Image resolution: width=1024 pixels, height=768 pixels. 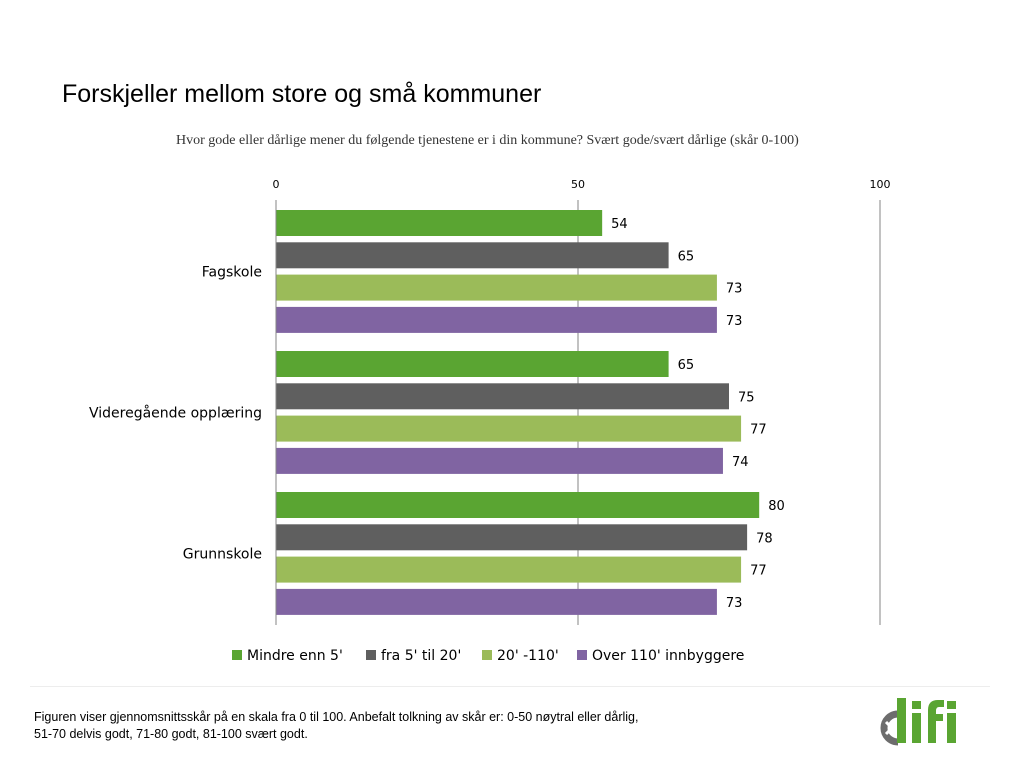 What do you see at coordinates (758, 430) in the screenshot?
I see `data-label-videregaende-oppl-ring-series-3: 77` at bounding box center [758, 430].